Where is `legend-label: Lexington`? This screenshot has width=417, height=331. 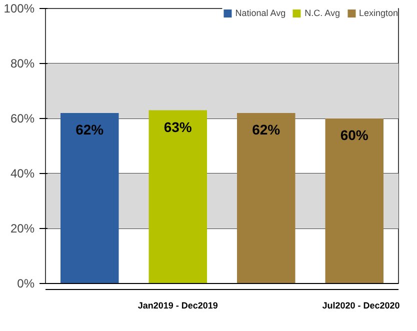 legend-label: Lexington is located at coordinates (378, 13).